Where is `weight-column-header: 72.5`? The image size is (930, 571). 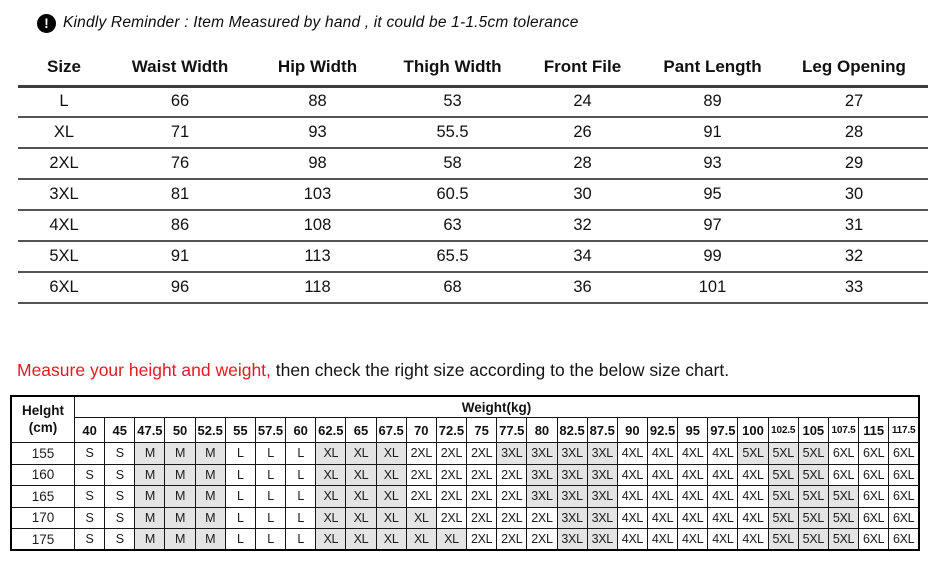
weight-column-header: 72.5 is located at coordinates (451, 430).